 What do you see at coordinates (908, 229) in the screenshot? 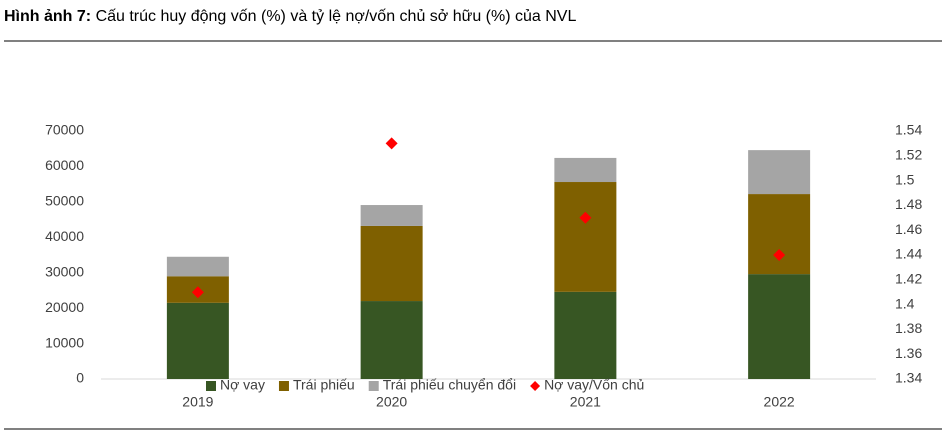
I see `y2-tick-label: 1.46` at bounding box center [908, 229].